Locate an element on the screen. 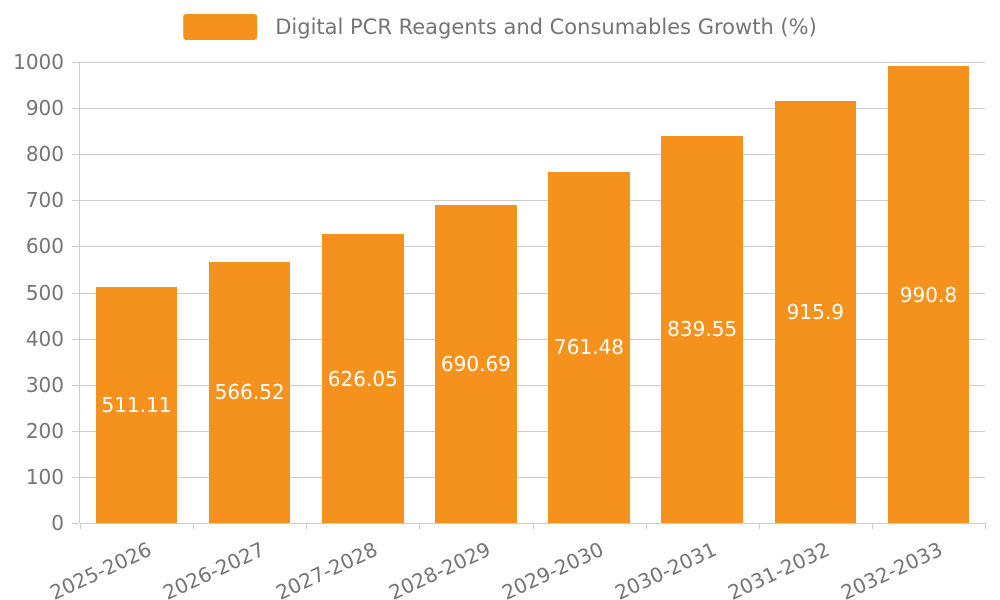 The height and width of the screenshot is (600, 1000). bar-slot: 566.52 is located at coordinates (249, 292).